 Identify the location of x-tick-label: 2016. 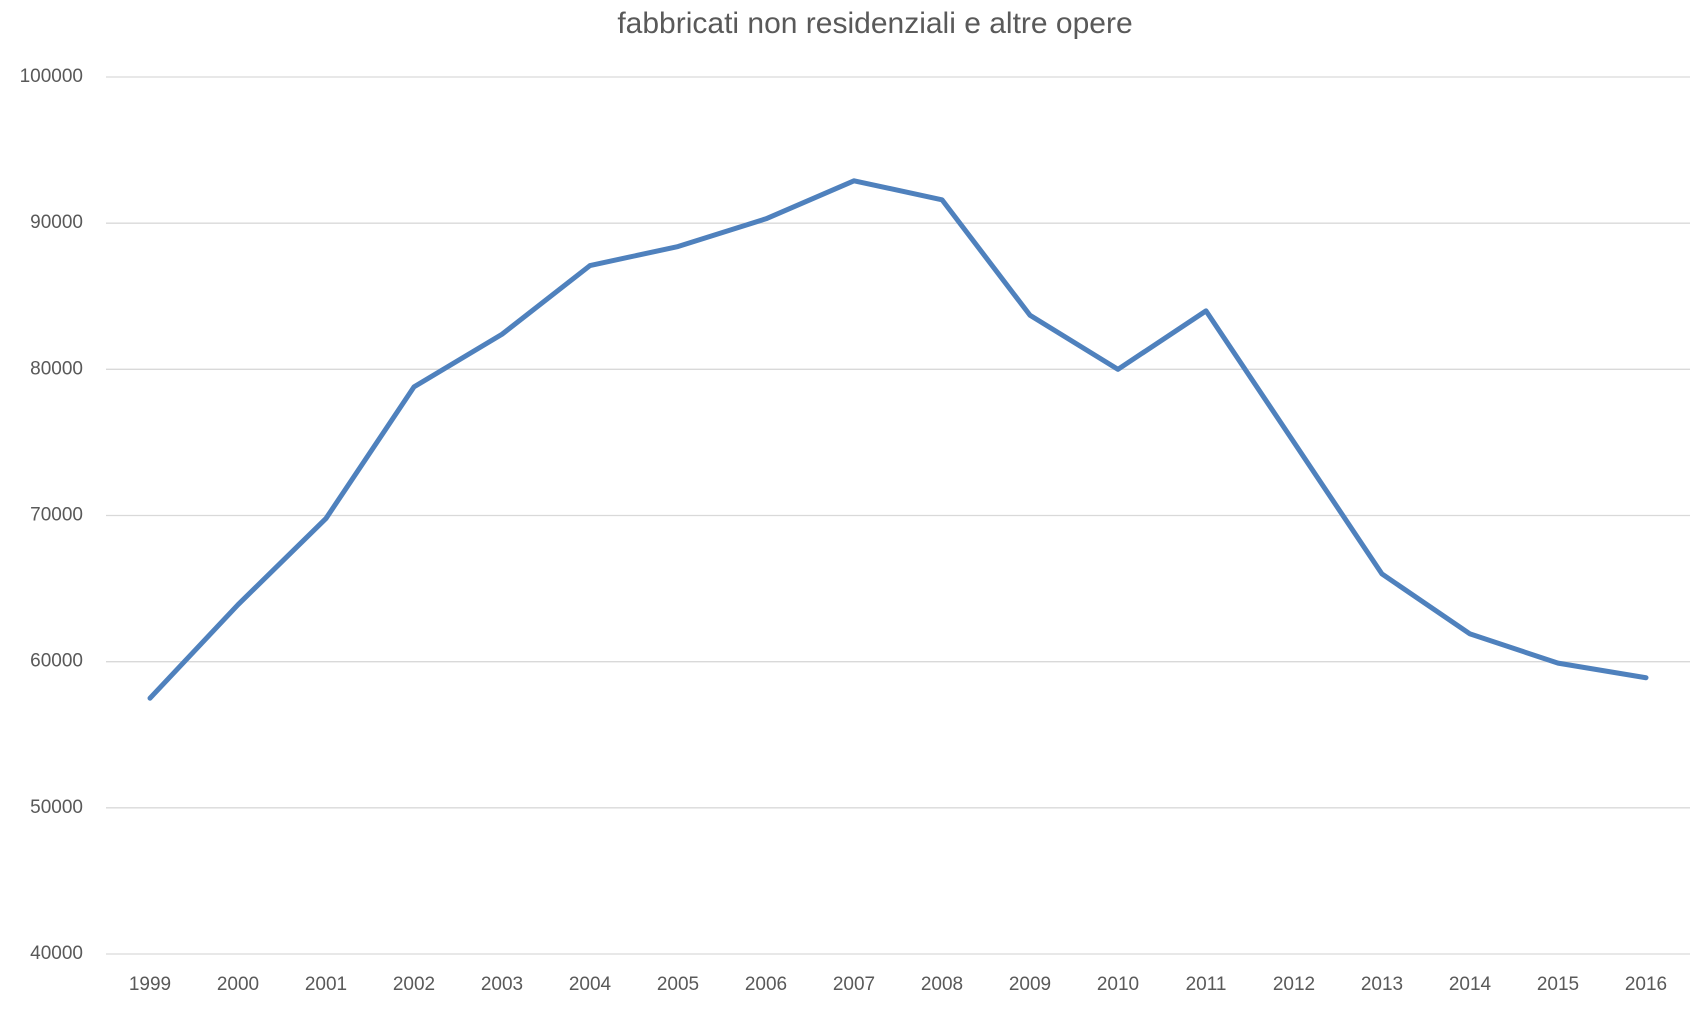
(1646, 984).